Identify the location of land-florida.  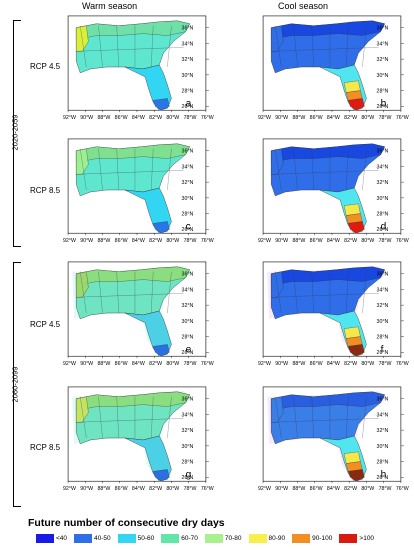
(148, 87).